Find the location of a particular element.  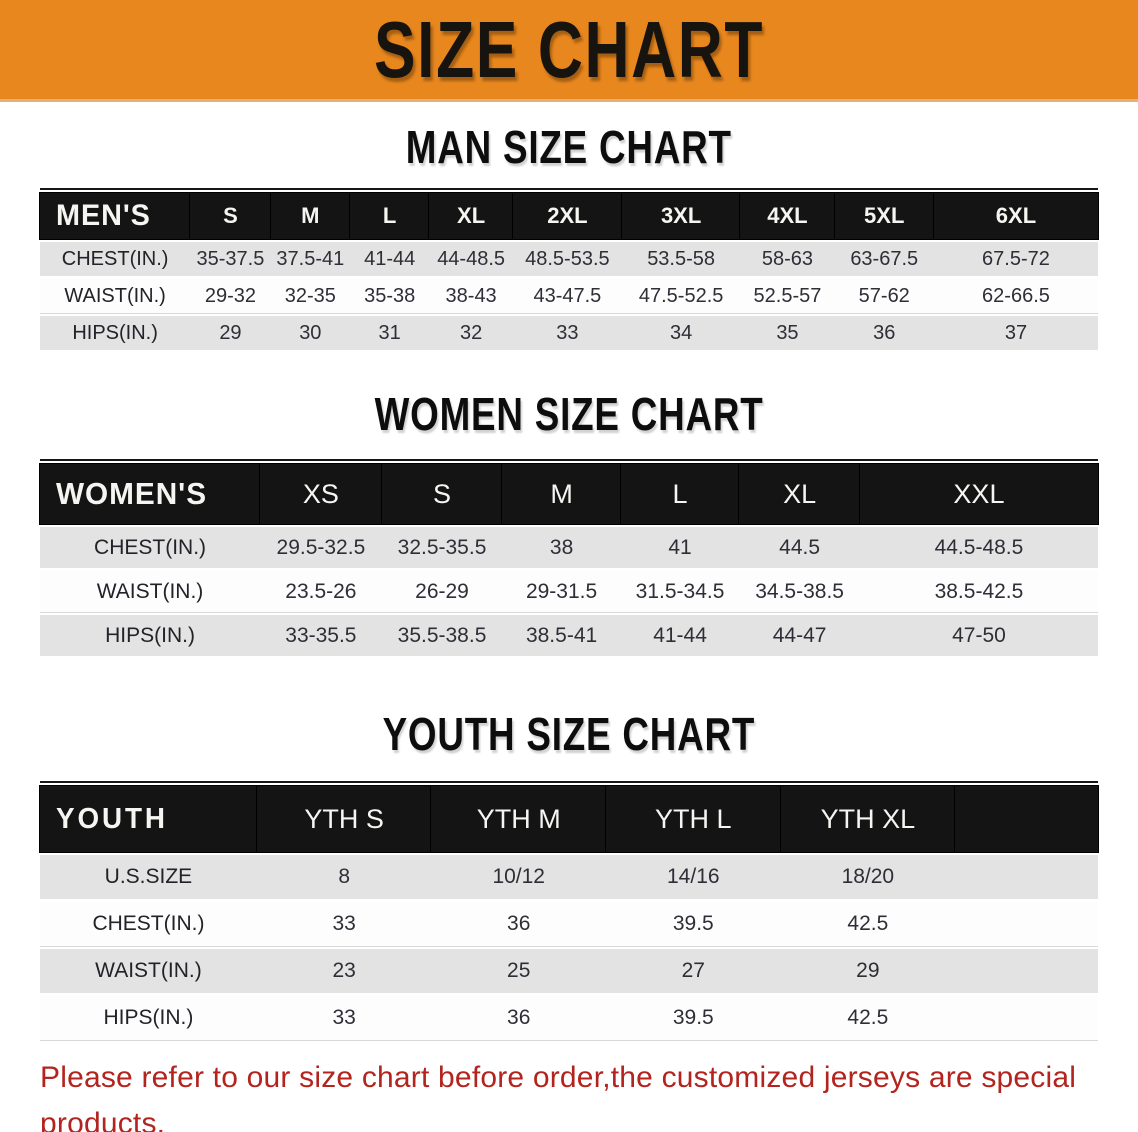

man-section-heading: MAN SIZE CHART is located at coordinates (569, 147).